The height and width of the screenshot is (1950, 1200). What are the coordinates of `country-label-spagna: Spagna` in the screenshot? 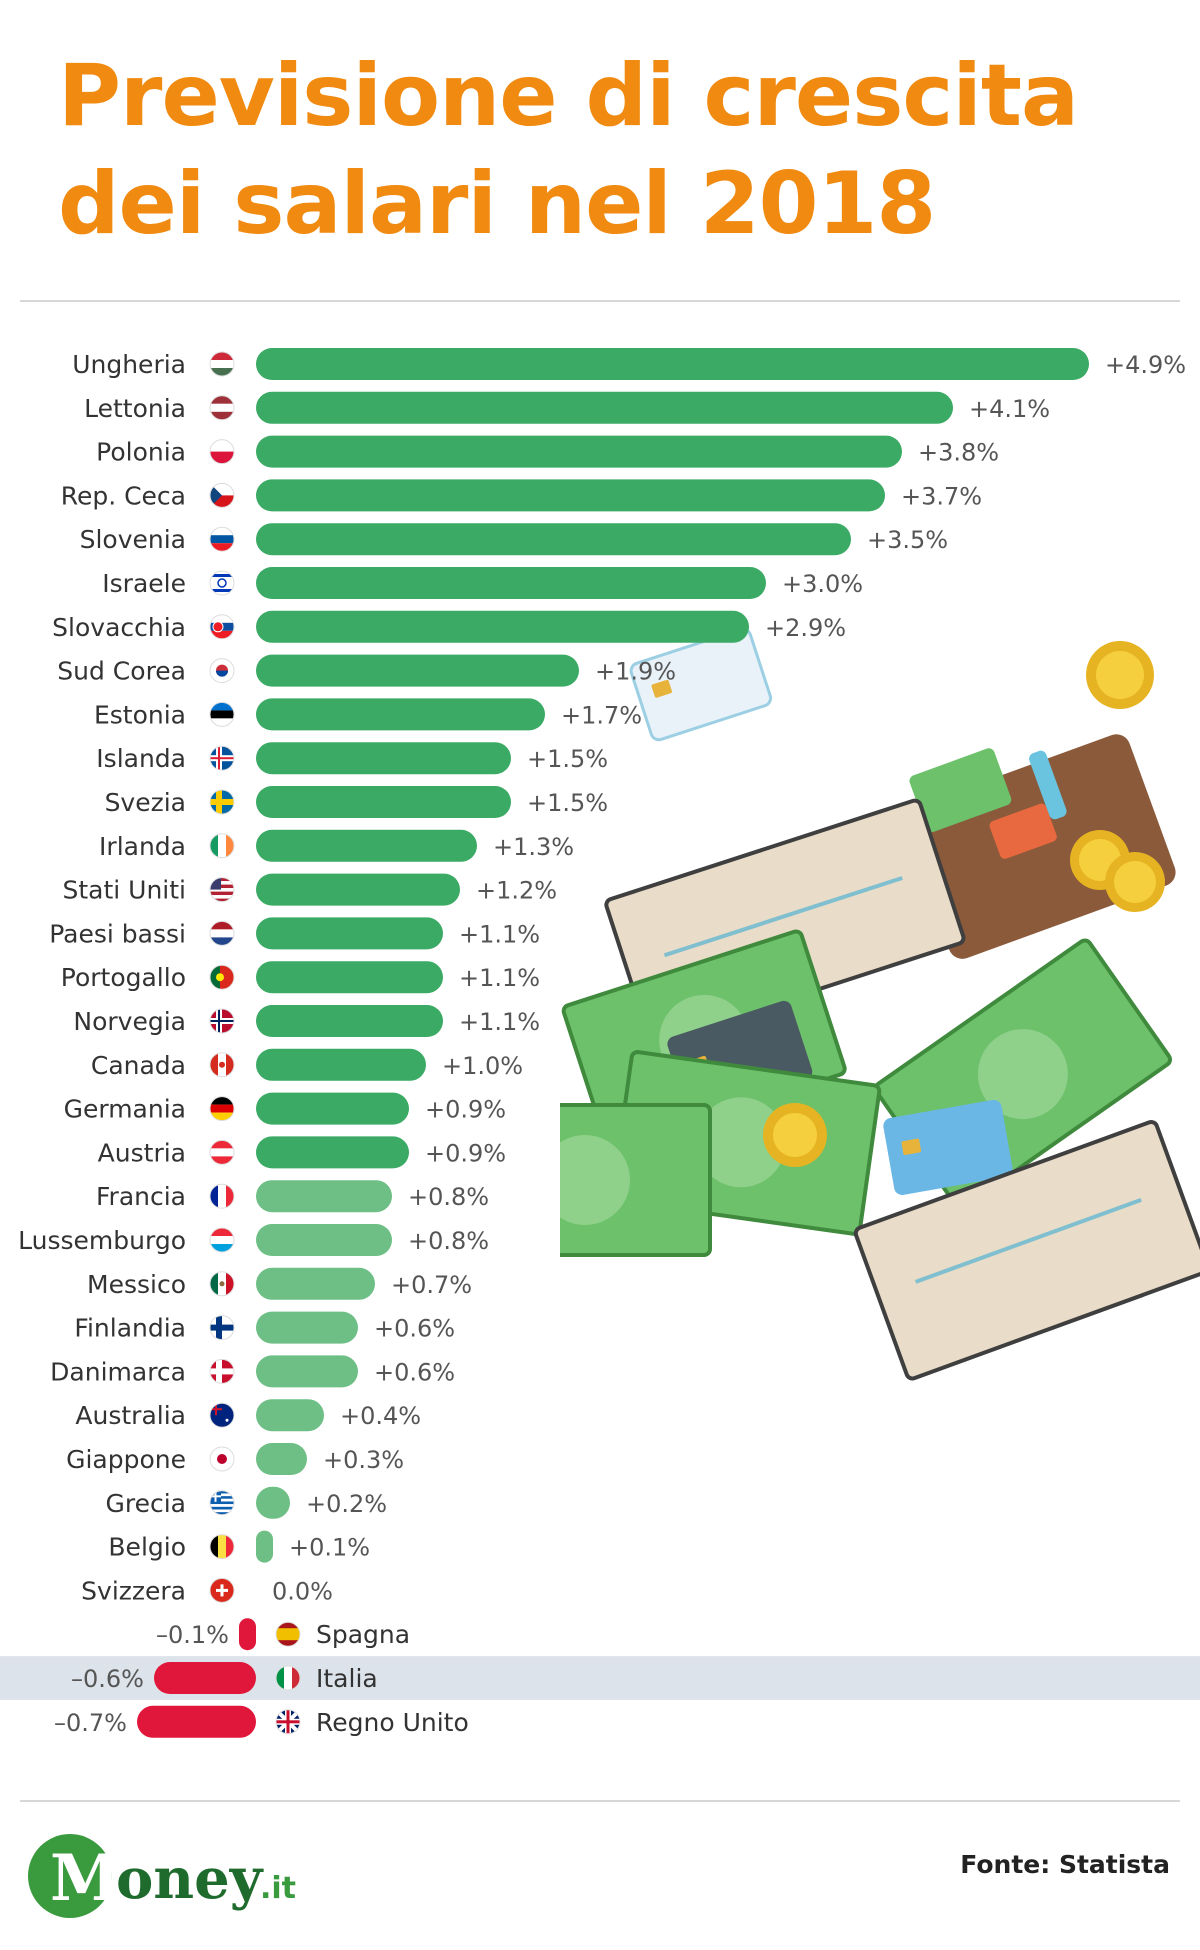 It's located at (363, 1634).